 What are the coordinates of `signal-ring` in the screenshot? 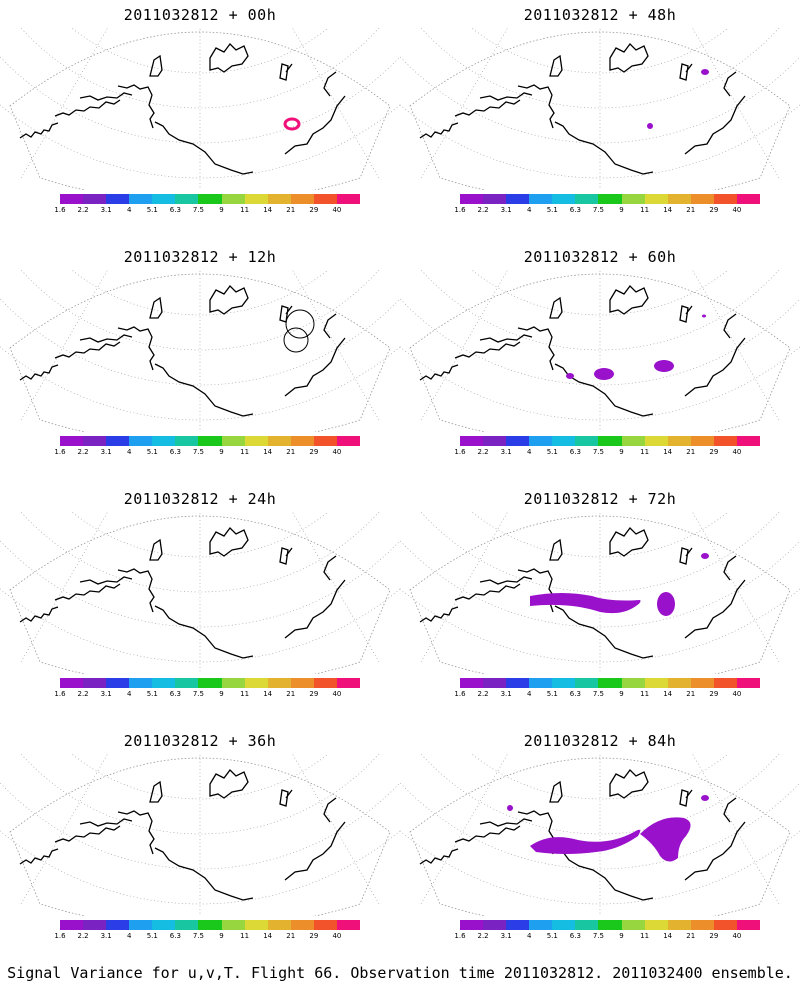 It's located at (292, 124).